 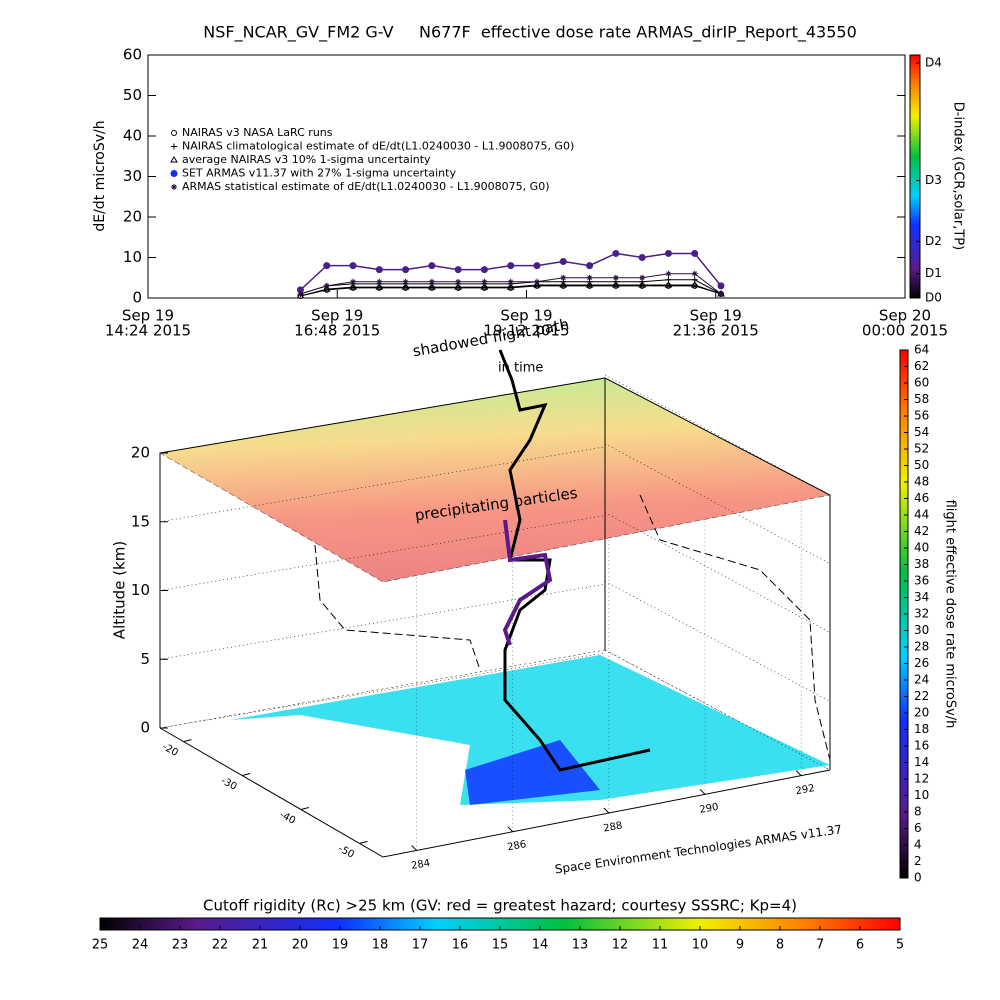 I want to click on colorbar-label: D-index (GCR,solar,TP), so click(x=958, y=176).